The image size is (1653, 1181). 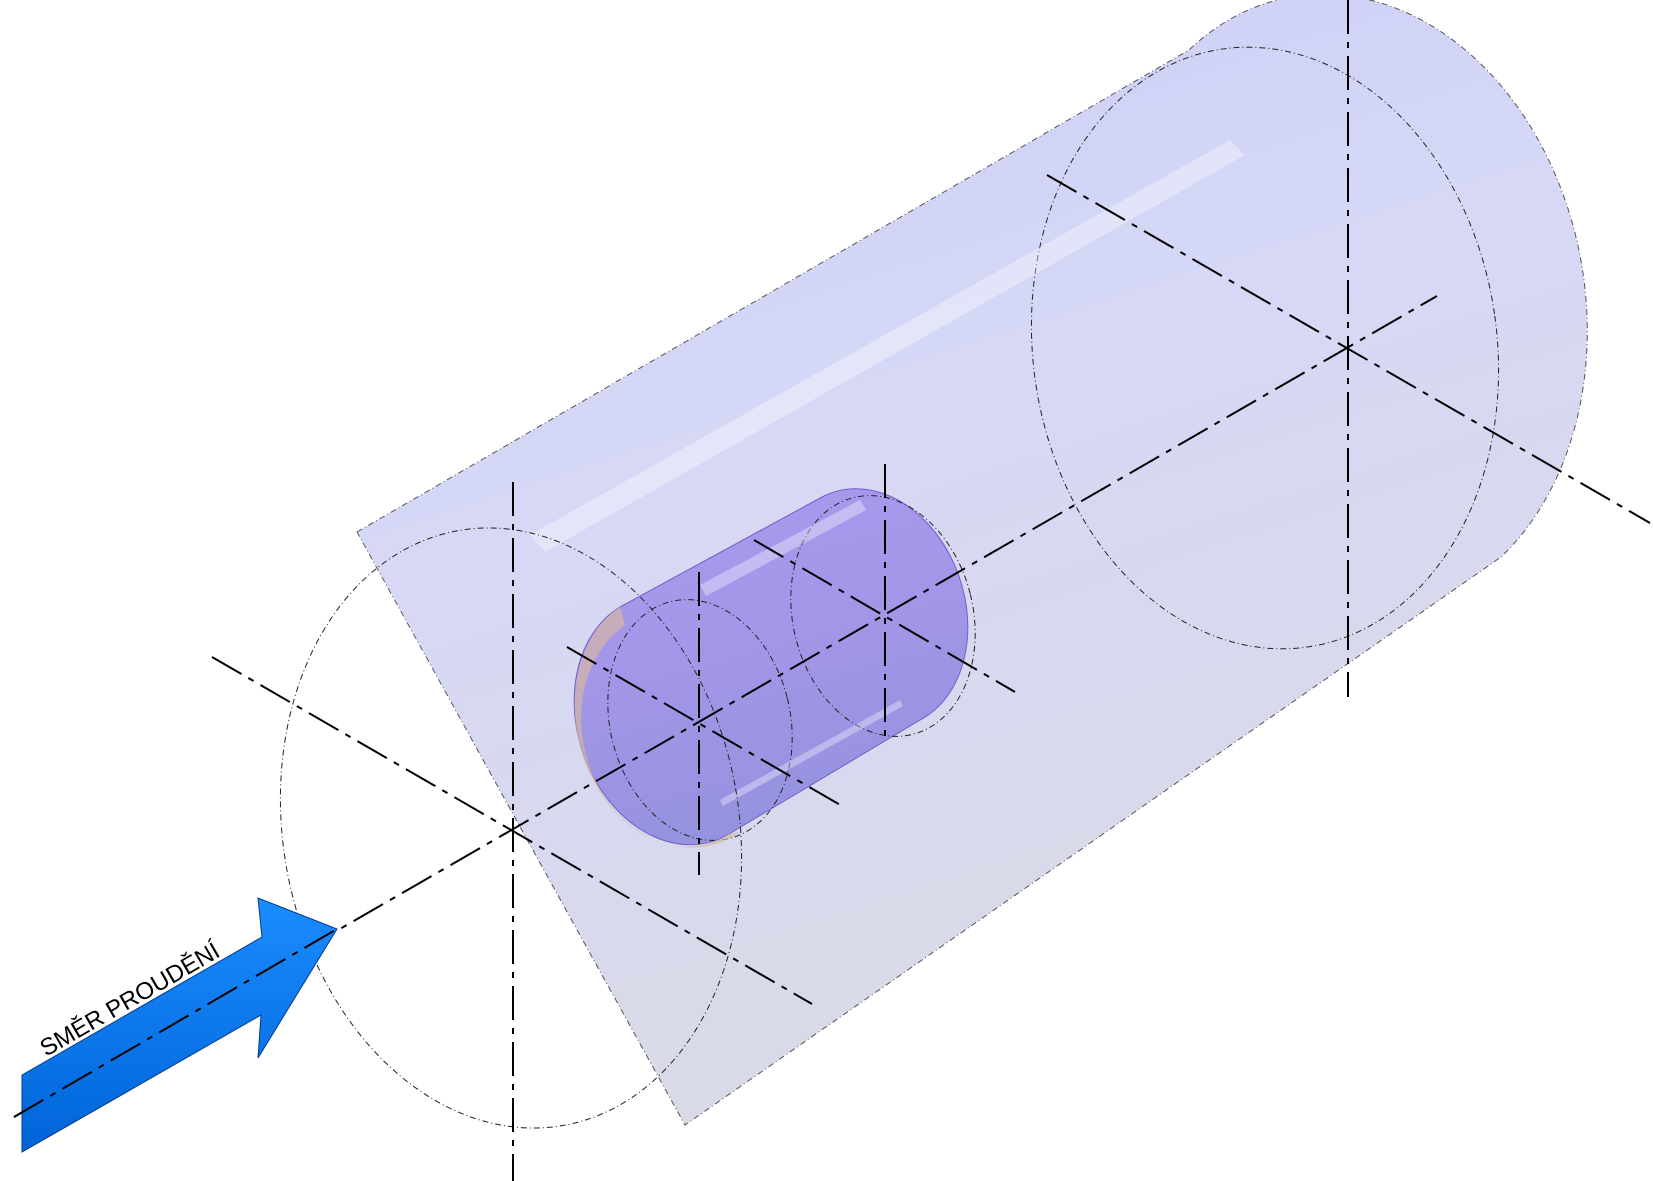 I want to click on inlet-face-ellipse, so click(x=511, y=828).